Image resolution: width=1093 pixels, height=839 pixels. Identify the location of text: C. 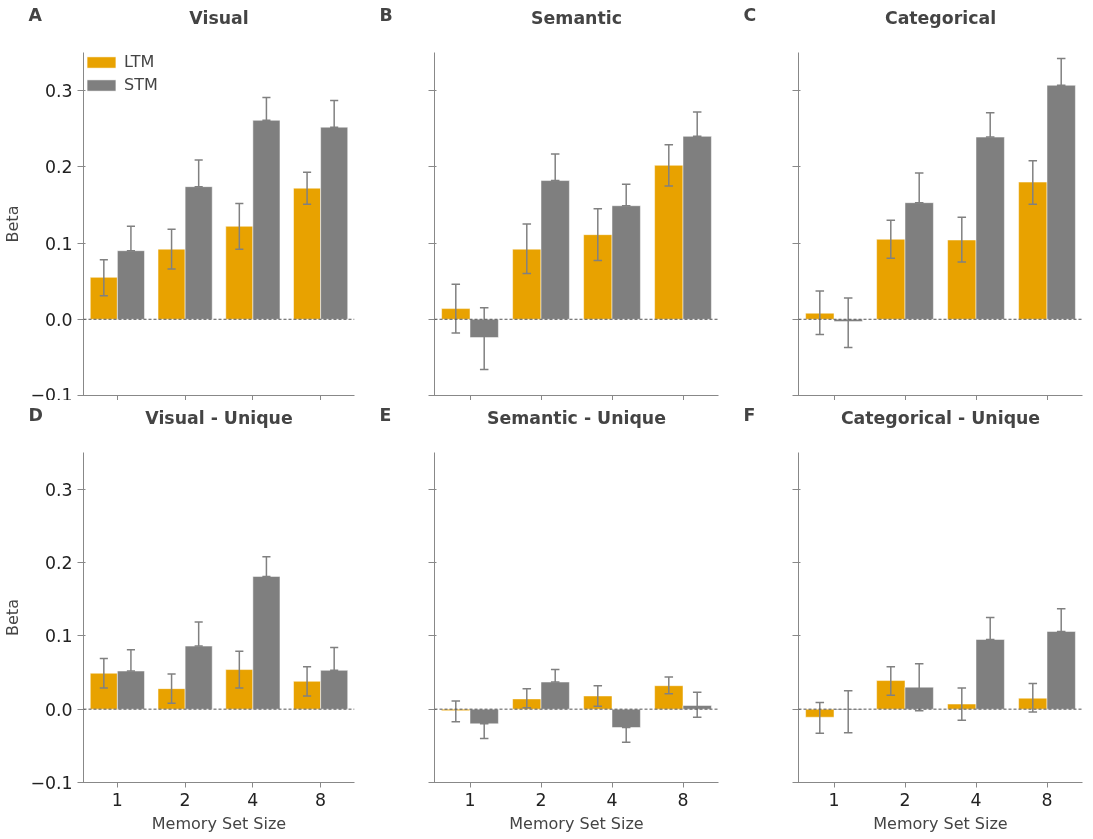
(750, 14).